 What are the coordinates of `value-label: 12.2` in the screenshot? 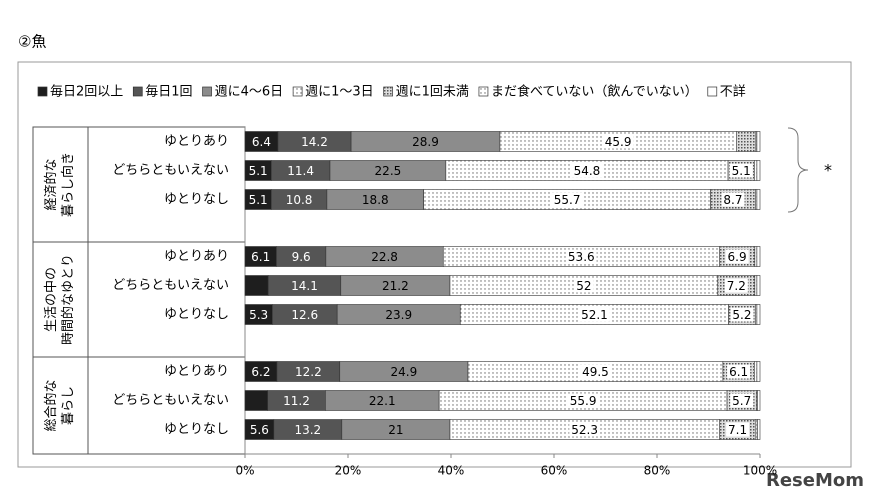 It's located at (308, 372).